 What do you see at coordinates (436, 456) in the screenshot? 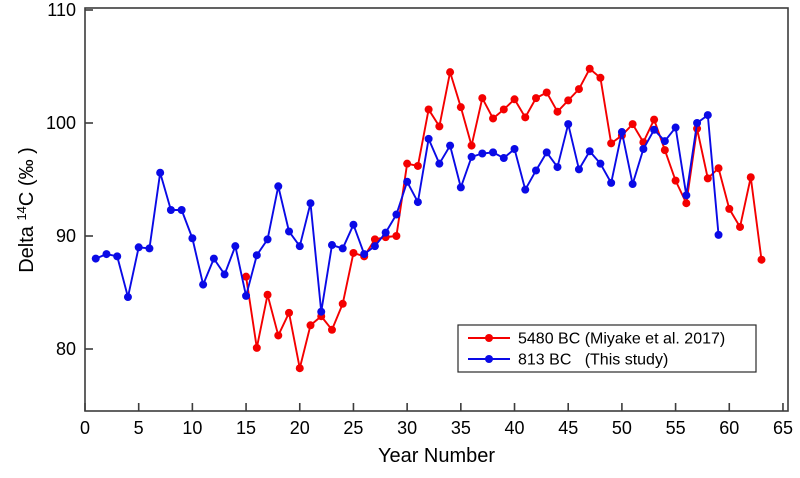
I see `x-axis-title: Year Number` at bounding box center [436, 456].